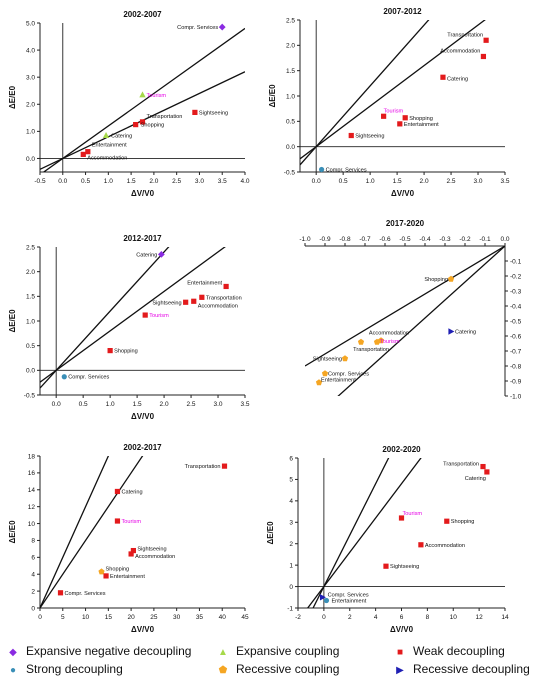 The image size is (550, 681). What do you see at coordinates (471, 669) in the screenshot?
I see `legend-label-5: Recessive decoupling` at bounding box center [471, 669].